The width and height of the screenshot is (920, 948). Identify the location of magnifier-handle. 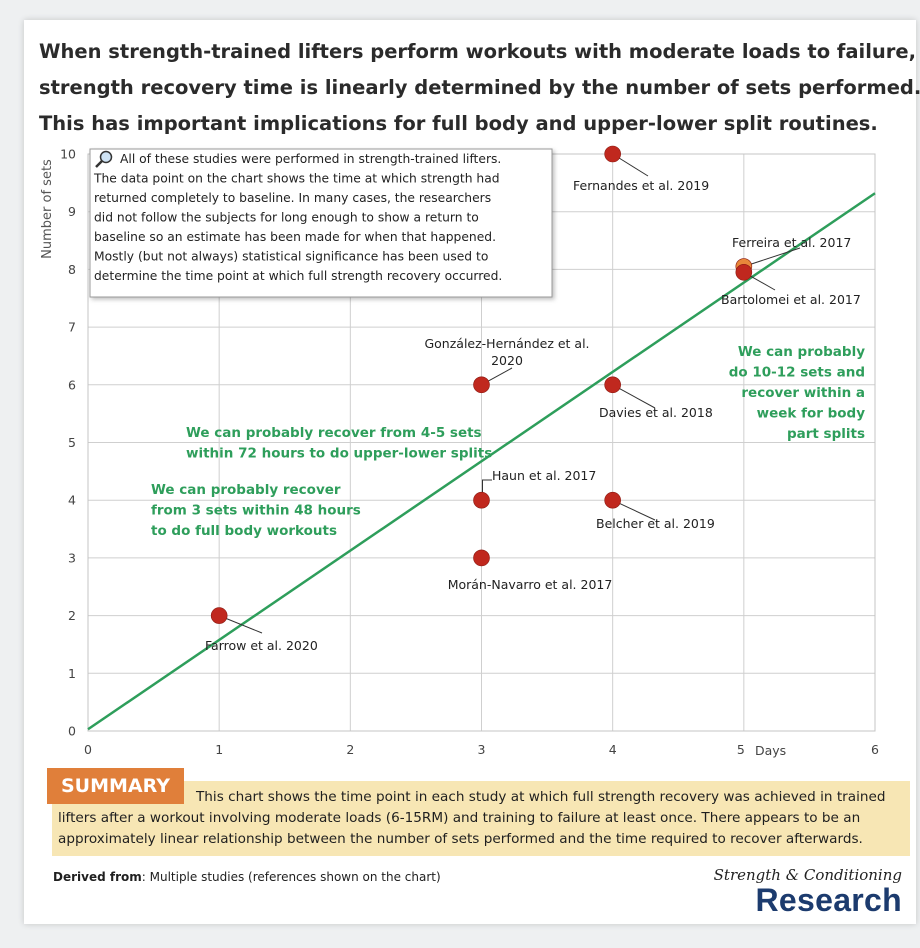
(99, 164).